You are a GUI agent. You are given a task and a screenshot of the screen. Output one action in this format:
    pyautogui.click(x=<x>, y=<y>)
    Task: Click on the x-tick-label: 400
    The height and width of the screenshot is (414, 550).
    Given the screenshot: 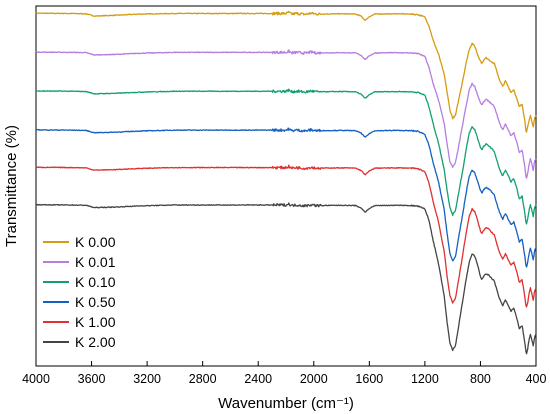 What is the action you would take?
    pyautogui.click(x=536, y=379)
    